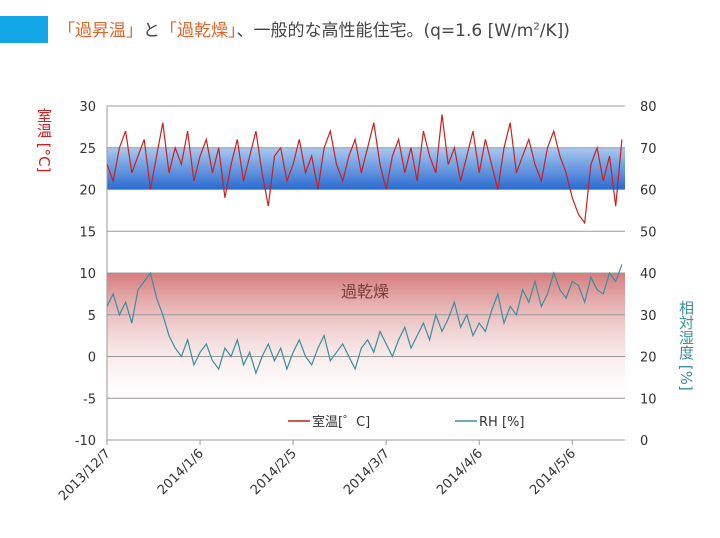 This screenshot has width=720, height=538. Describe the element at coordinates (100, 31) in the screenshot. I see `title-part: 「過昇温」` at that location.